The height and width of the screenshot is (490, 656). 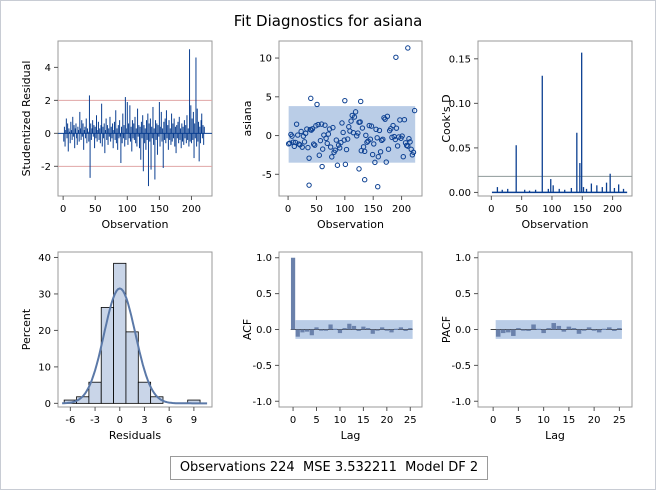 What do you see at coordinates (340, 420) in the screenshot?
I see `x-tick-label: 10` at bounding box center [340, 420].